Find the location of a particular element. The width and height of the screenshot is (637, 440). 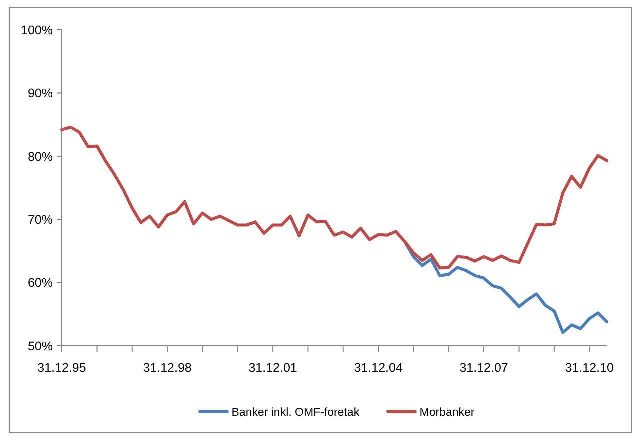

y-tick-label: 50% is located at coordinates (40, 346).